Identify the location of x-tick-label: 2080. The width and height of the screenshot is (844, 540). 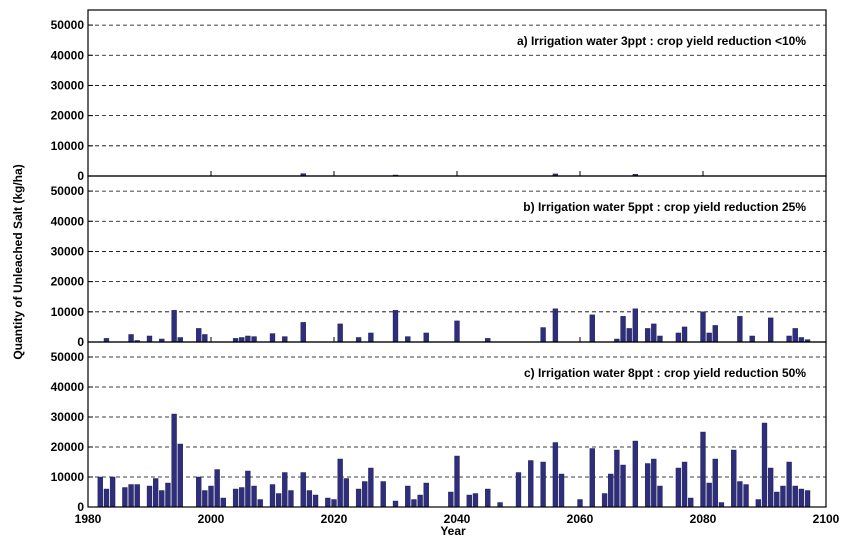
(703, 519).